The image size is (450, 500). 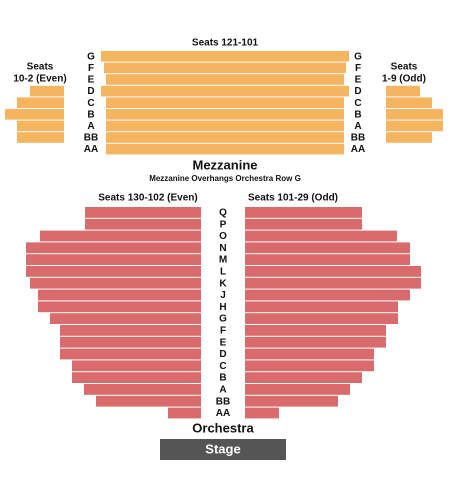 What do you see at coordinates (148, 198) in the screenshot?
I see `orchestra-left-label: Seats 130-102 (Even)` at bounding box center [148, 198].